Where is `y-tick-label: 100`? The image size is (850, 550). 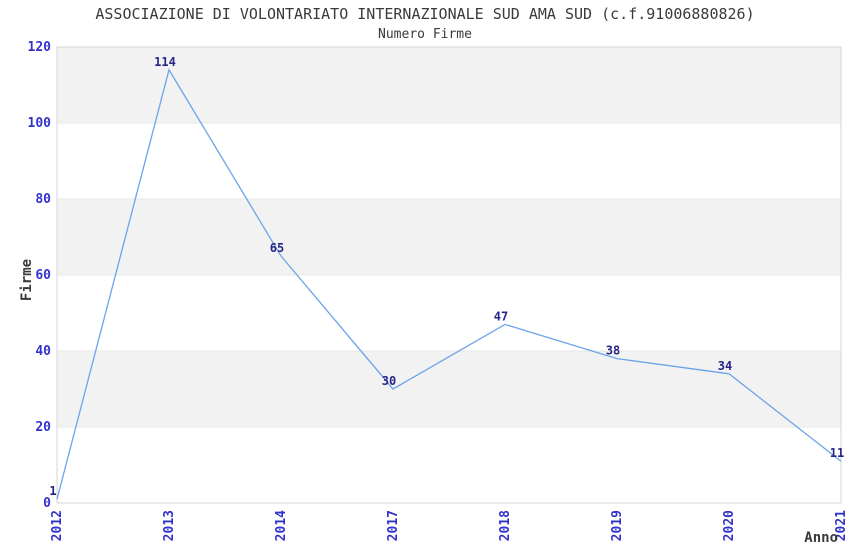
y-tick-label: 100 is located at coordinates (40, 123).